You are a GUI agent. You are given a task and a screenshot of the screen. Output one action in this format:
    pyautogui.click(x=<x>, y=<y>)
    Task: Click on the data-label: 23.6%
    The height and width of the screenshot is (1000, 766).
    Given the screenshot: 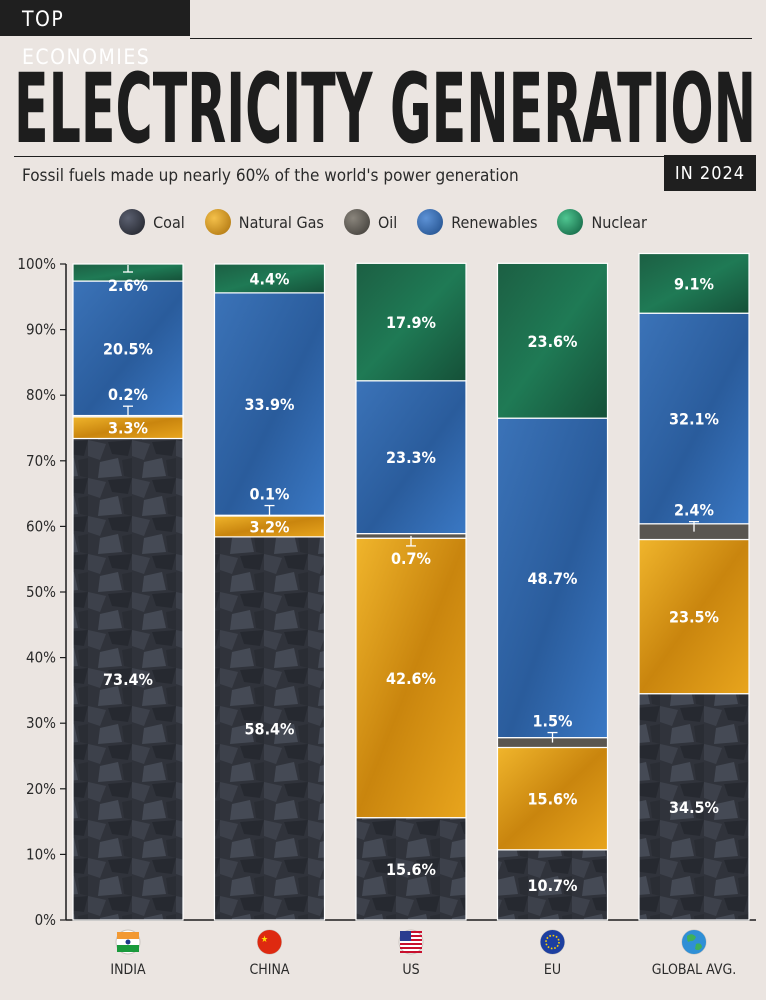 What is the action you would take?
    pyautogui.click(x=553, y=341)
    